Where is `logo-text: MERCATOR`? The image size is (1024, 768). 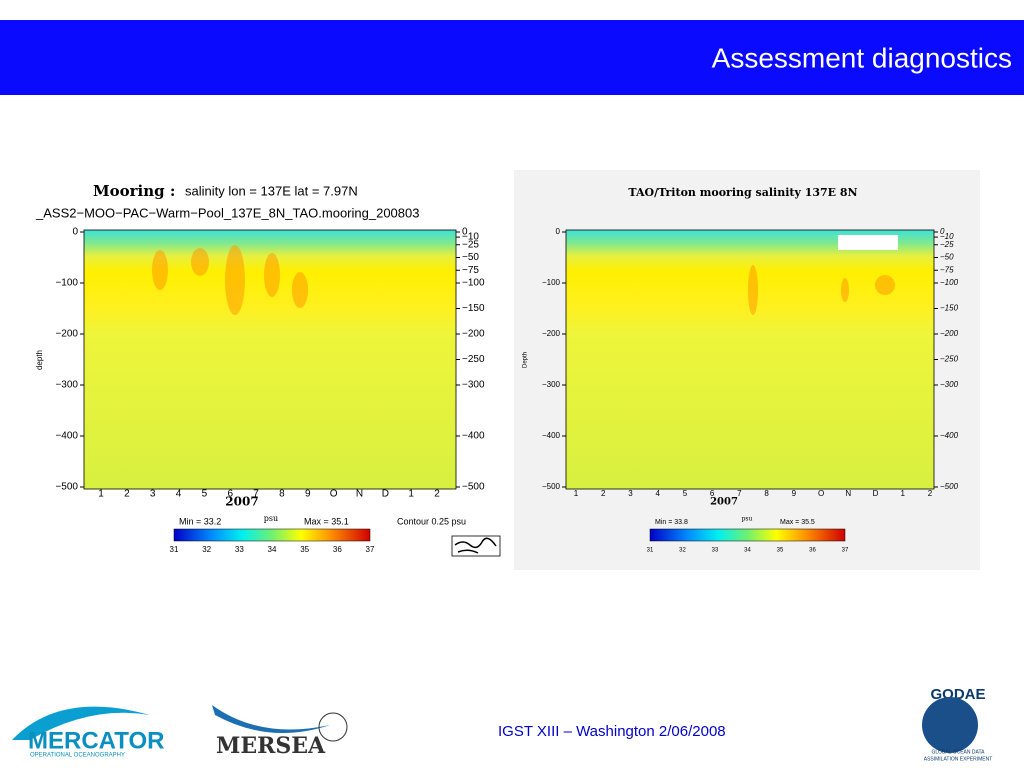
logo-text: MERCATOR is located at coordinates (96, 740).